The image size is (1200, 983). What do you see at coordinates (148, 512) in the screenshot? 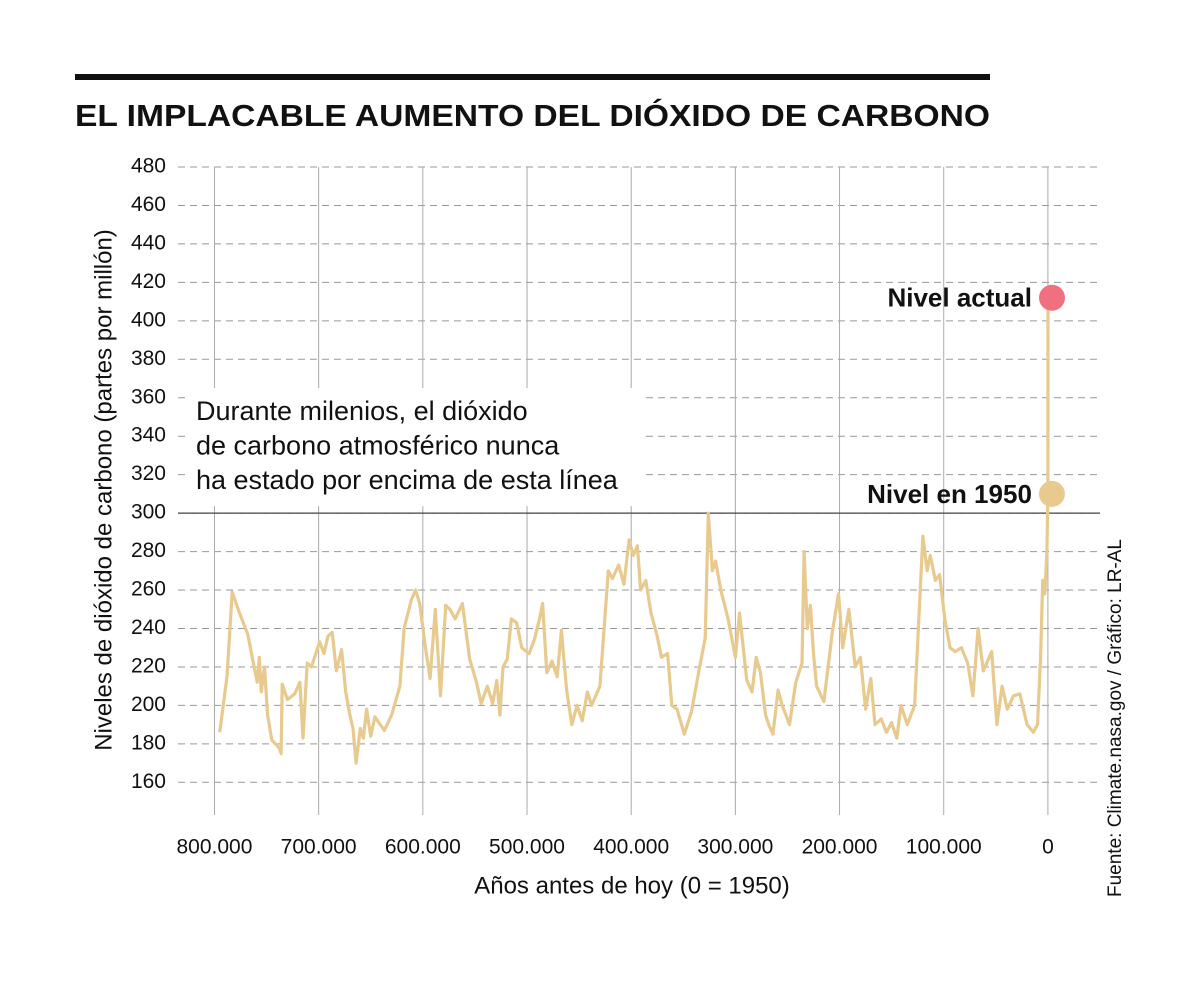
I see `y-tick-label: 300` at bounding box center [148, 512].